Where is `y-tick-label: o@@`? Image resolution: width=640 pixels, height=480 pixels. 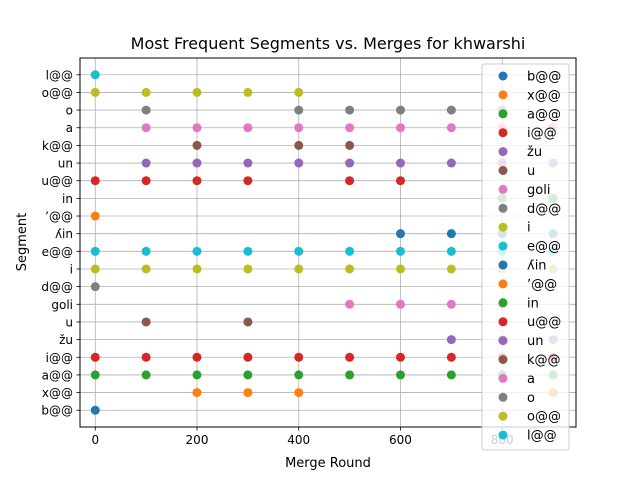 y-tick-label: o@@ is located at coordinates (57, 93).